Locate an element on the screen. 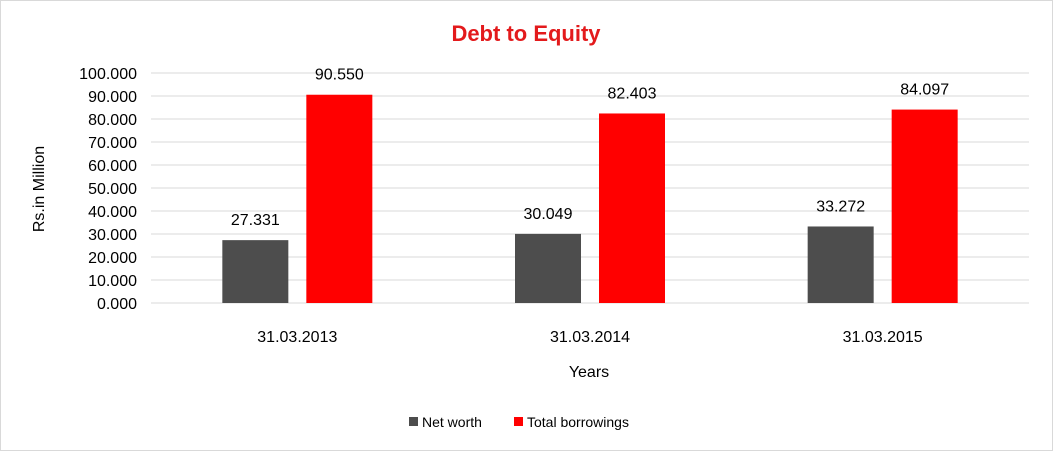  data-label: 84.097 is located at coordinates (924, 90).